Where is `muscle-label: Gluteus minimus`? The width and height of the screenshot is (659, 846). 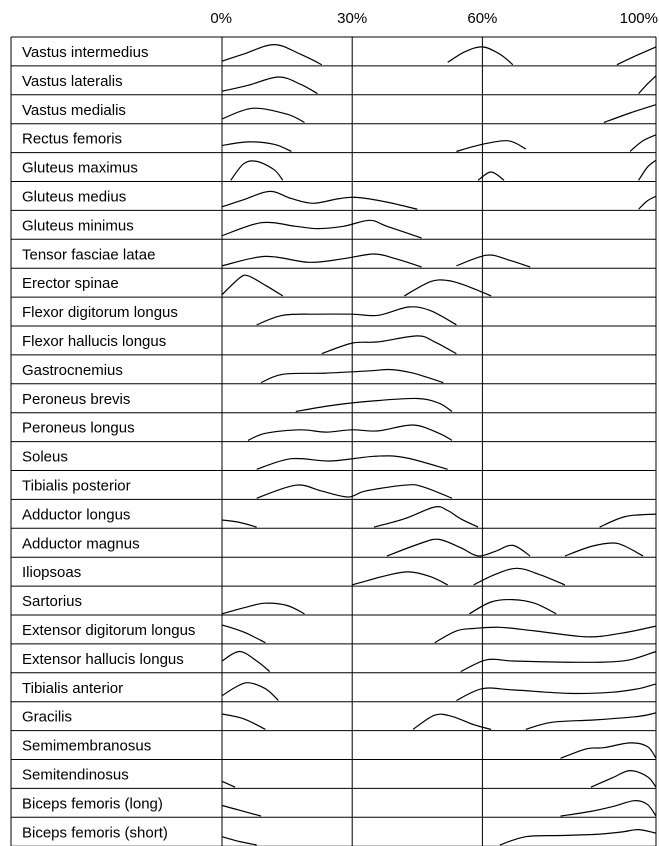
muscle-label: Gluteus minimus is located at coordinates (78, 225).